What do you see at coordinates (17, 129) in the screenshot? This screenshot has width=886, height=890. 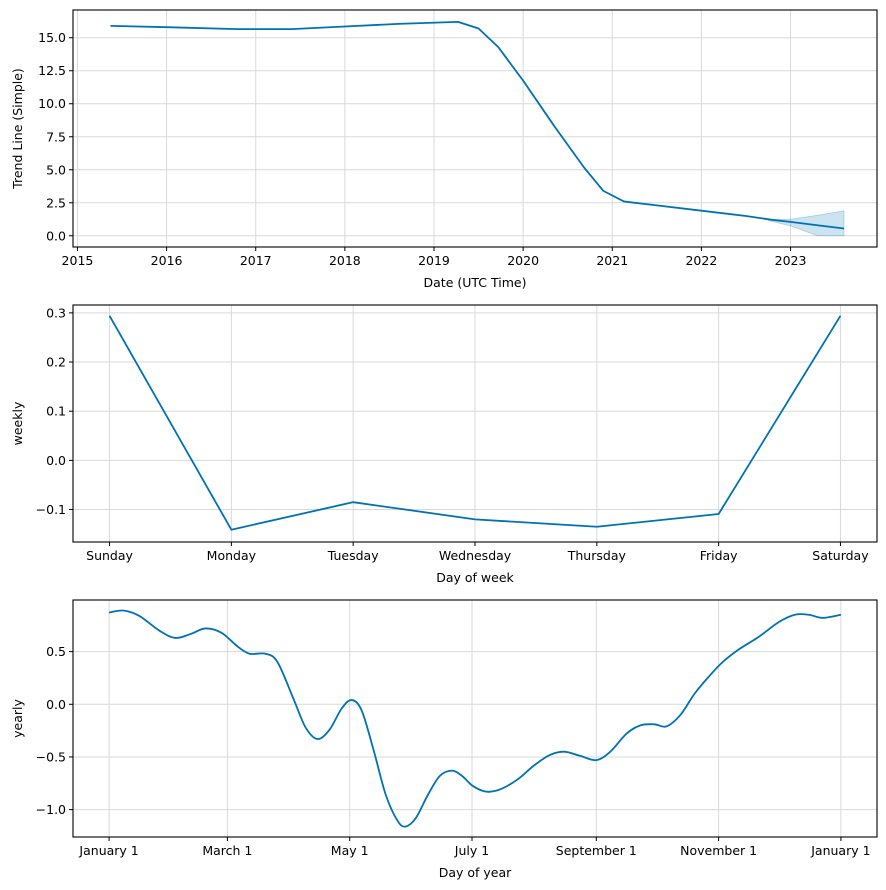 I see `y-axis-label: Trend Line (Simple)` at bounding box center [17, 129].